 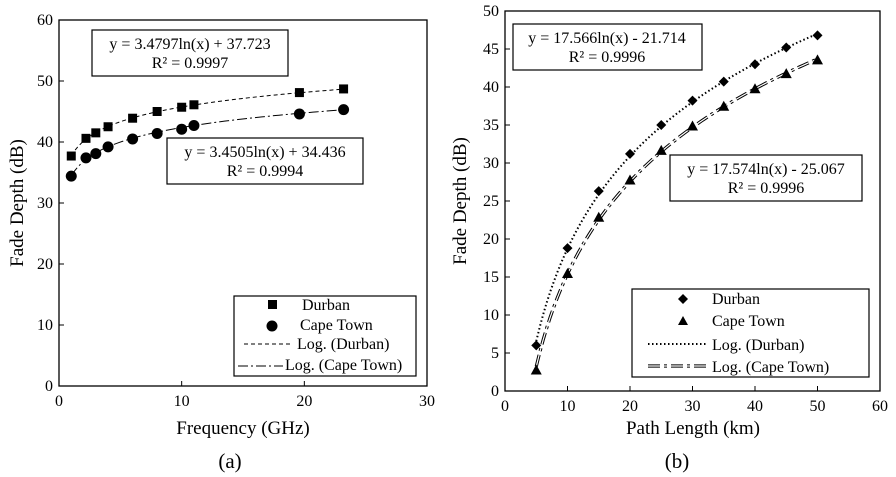 I want to click on panel-label-b: (b), so click(x=677, y=461).